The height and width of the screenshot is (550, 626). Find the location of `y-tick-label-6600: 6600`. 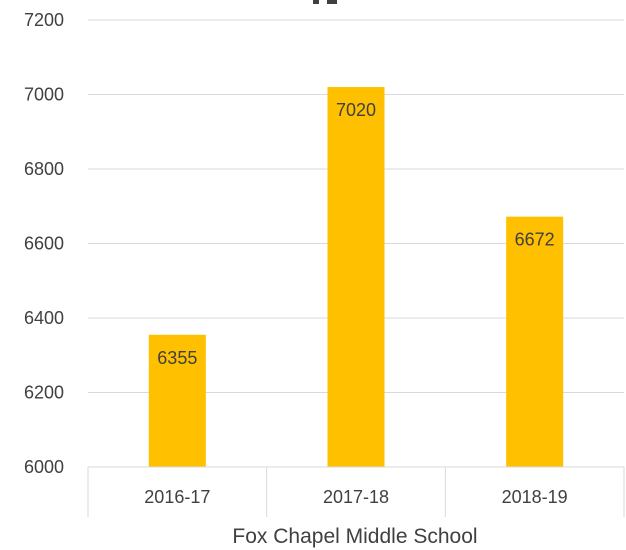

y-tick-label-6600: 6600 is located at coordinates (44, 244).